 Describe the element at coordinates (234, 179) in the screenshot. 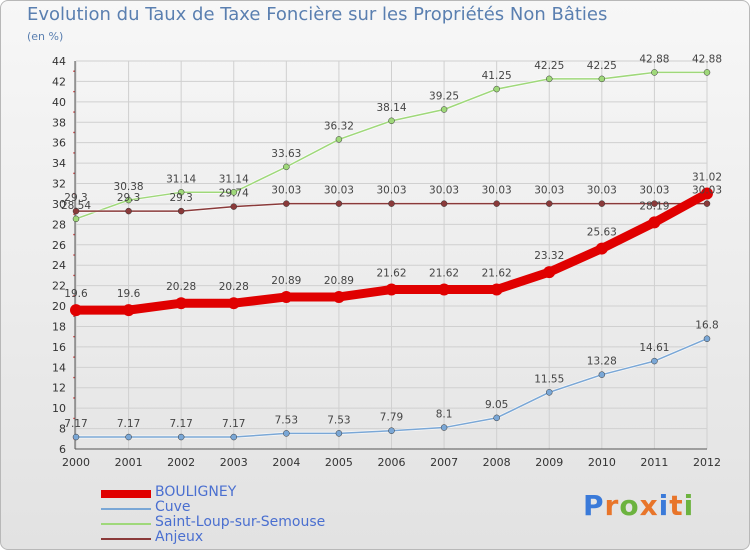

I see `data-label: 31.14` at that location.